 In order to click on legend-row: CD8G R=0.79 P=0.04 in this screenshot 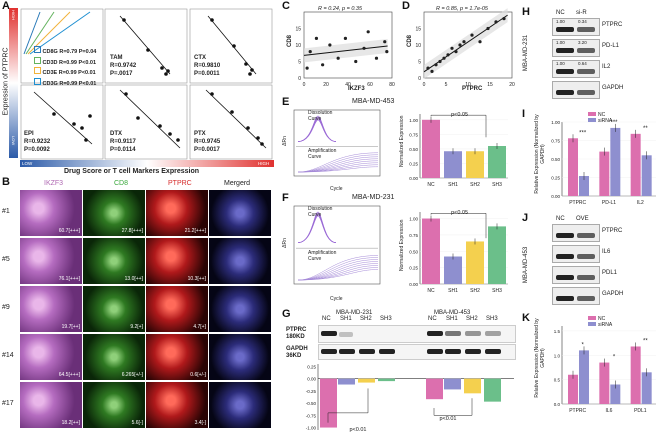, I will do `click(65, 51)`.